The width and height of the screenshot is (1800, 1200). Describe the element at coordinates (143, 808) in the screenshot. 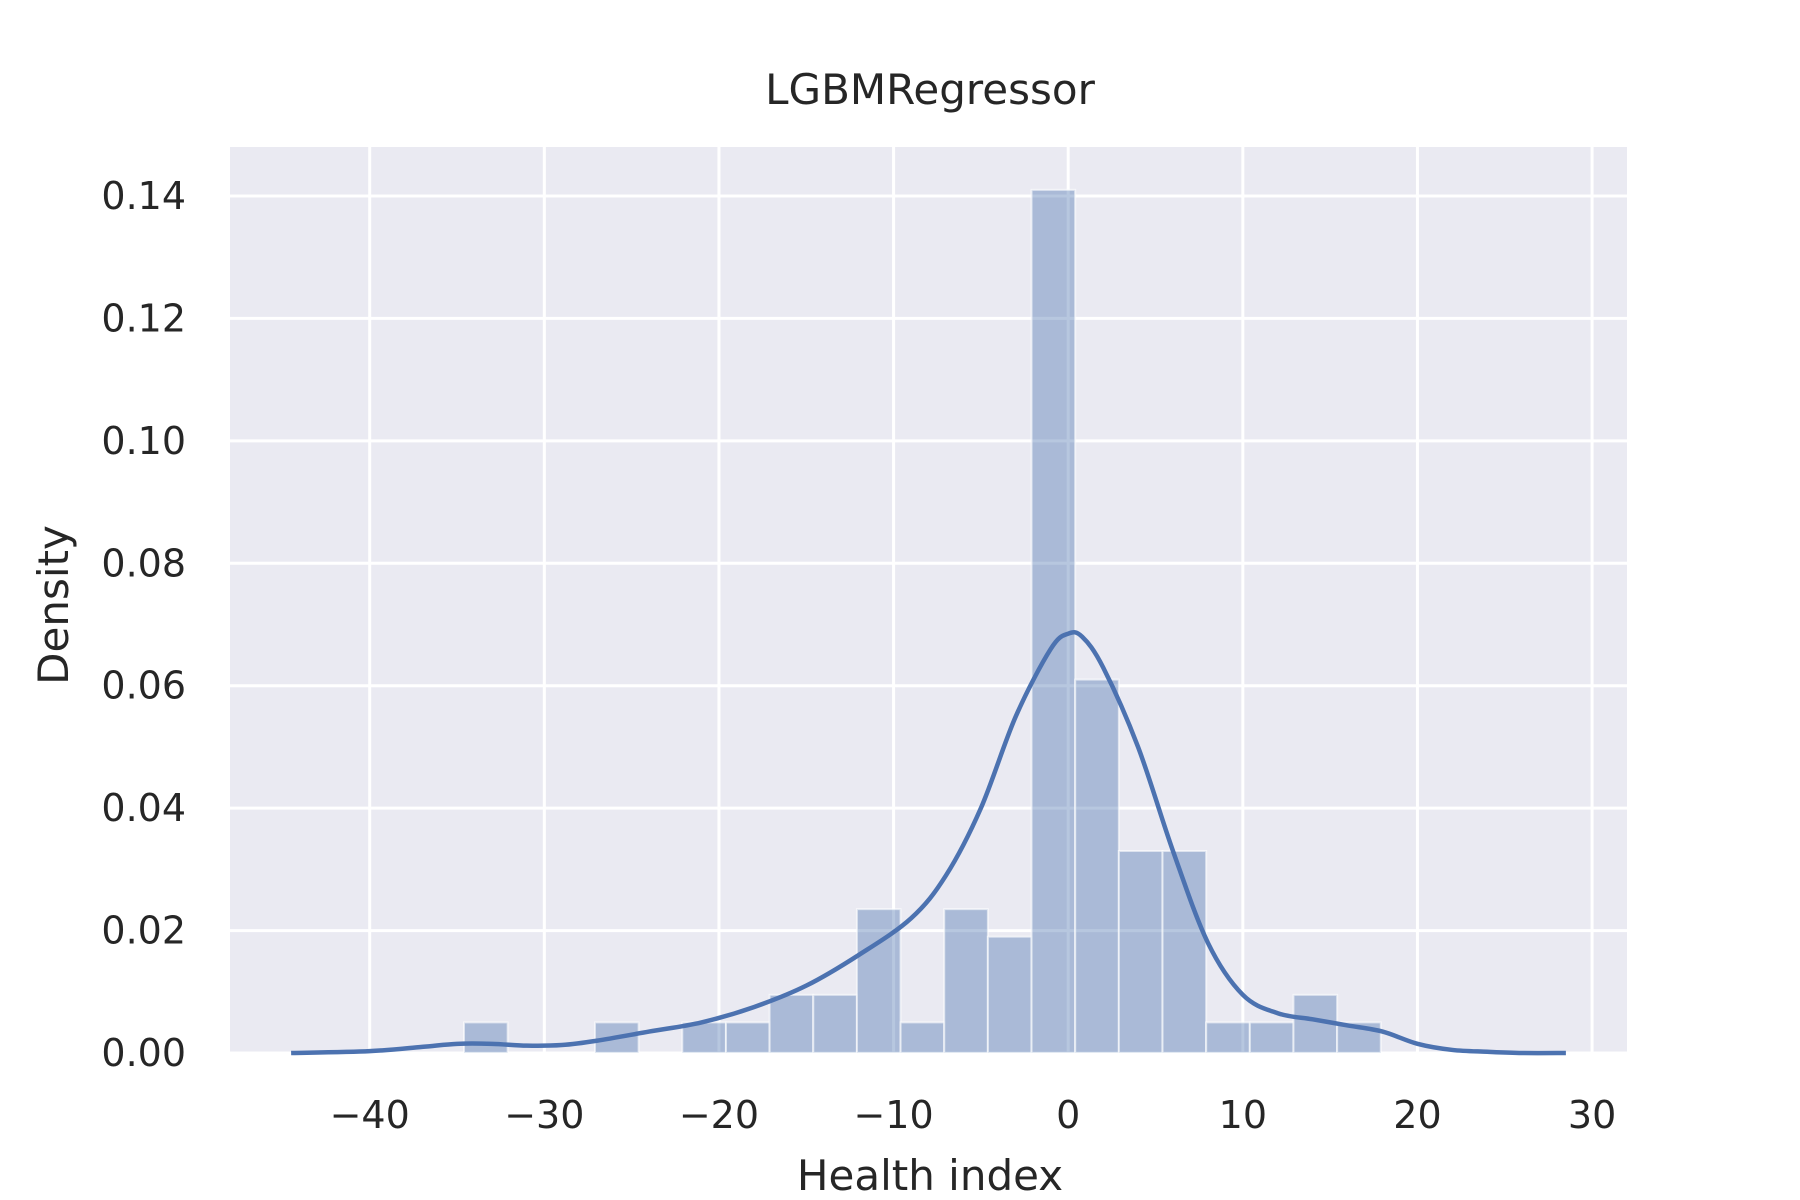

I see `y-tick-label: 0.04` at that location.